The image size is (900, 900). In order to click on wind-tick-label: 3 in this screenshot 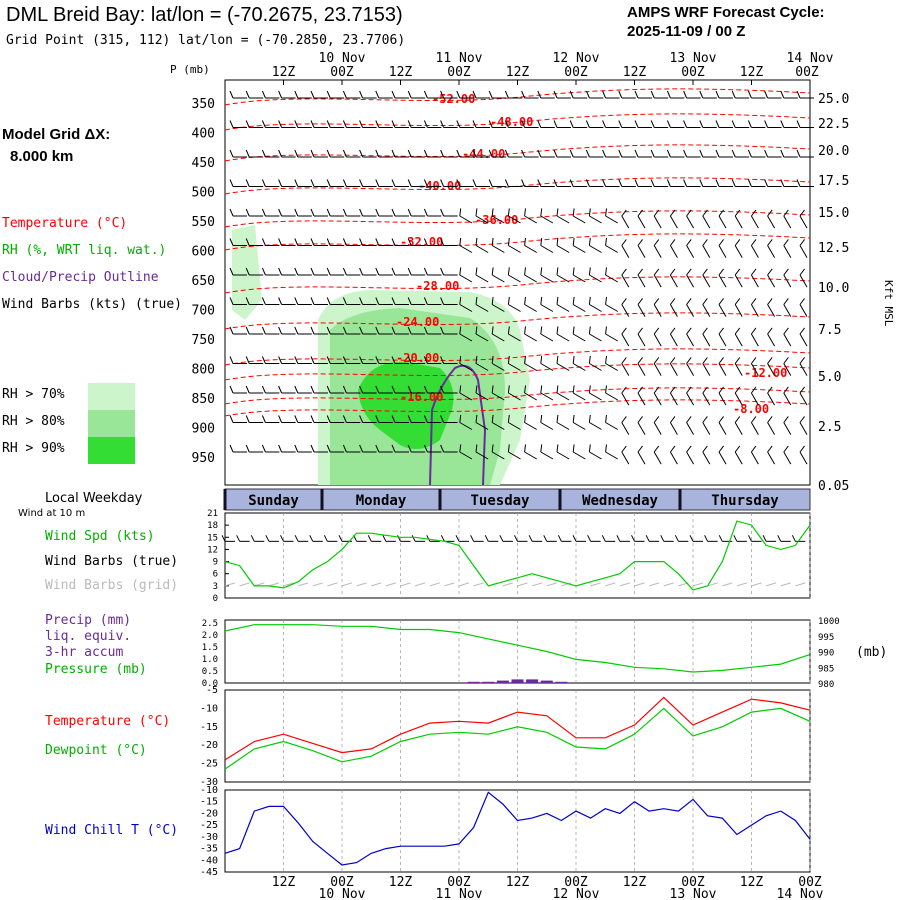, I will do `click(215, 587)`.